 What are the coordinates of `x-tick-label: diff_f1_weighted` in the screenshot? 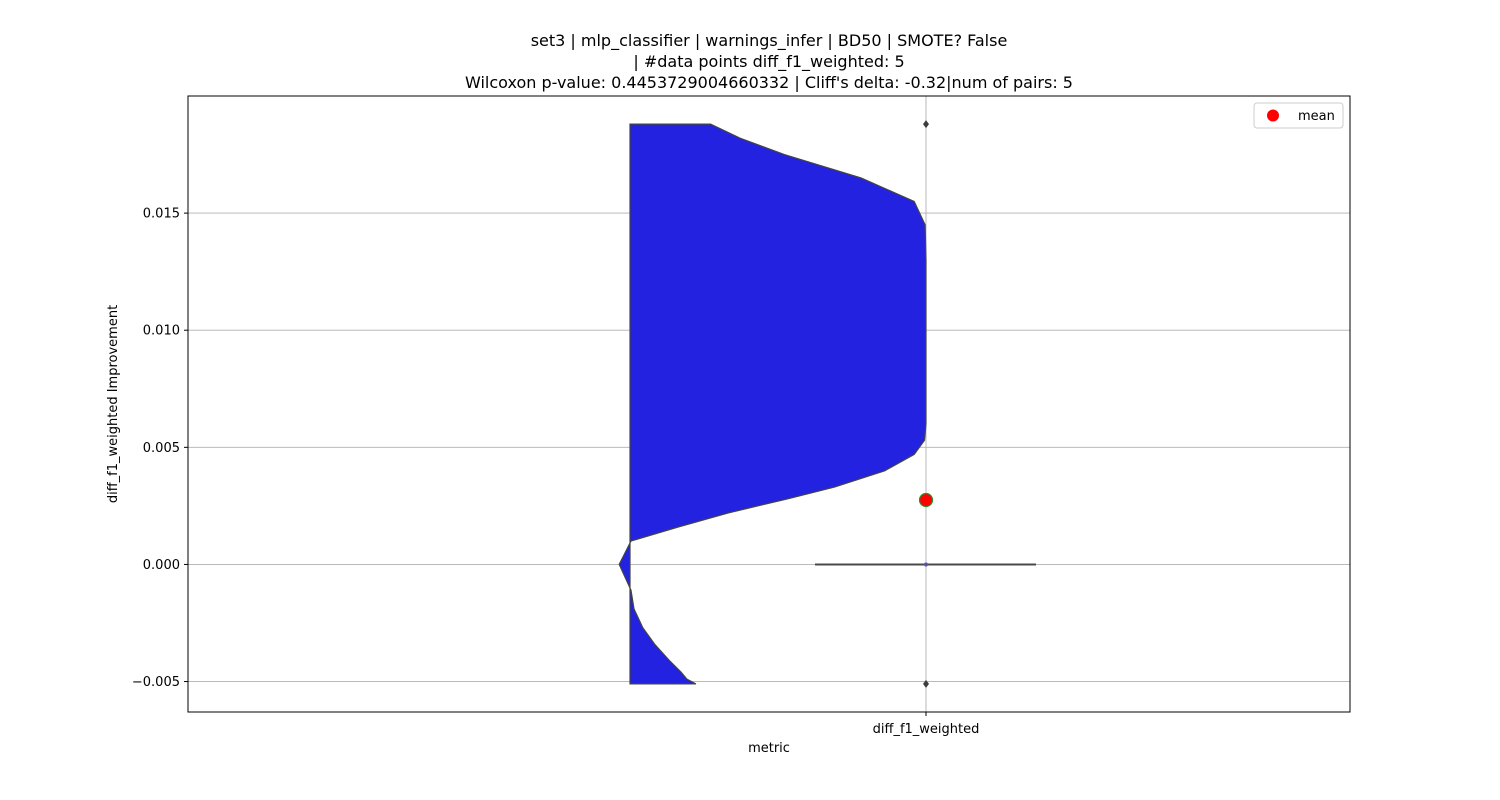 It's located at (926, 729).